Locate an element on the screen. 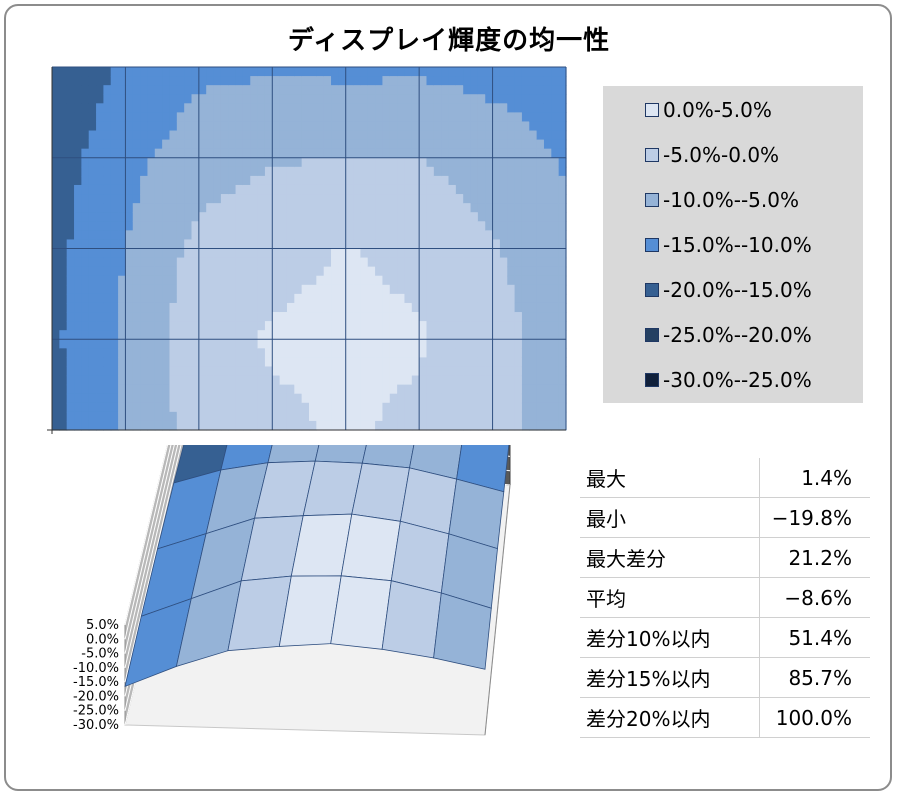 The image size is (898, 797). depth-axis is located at coordinates (497, 610).